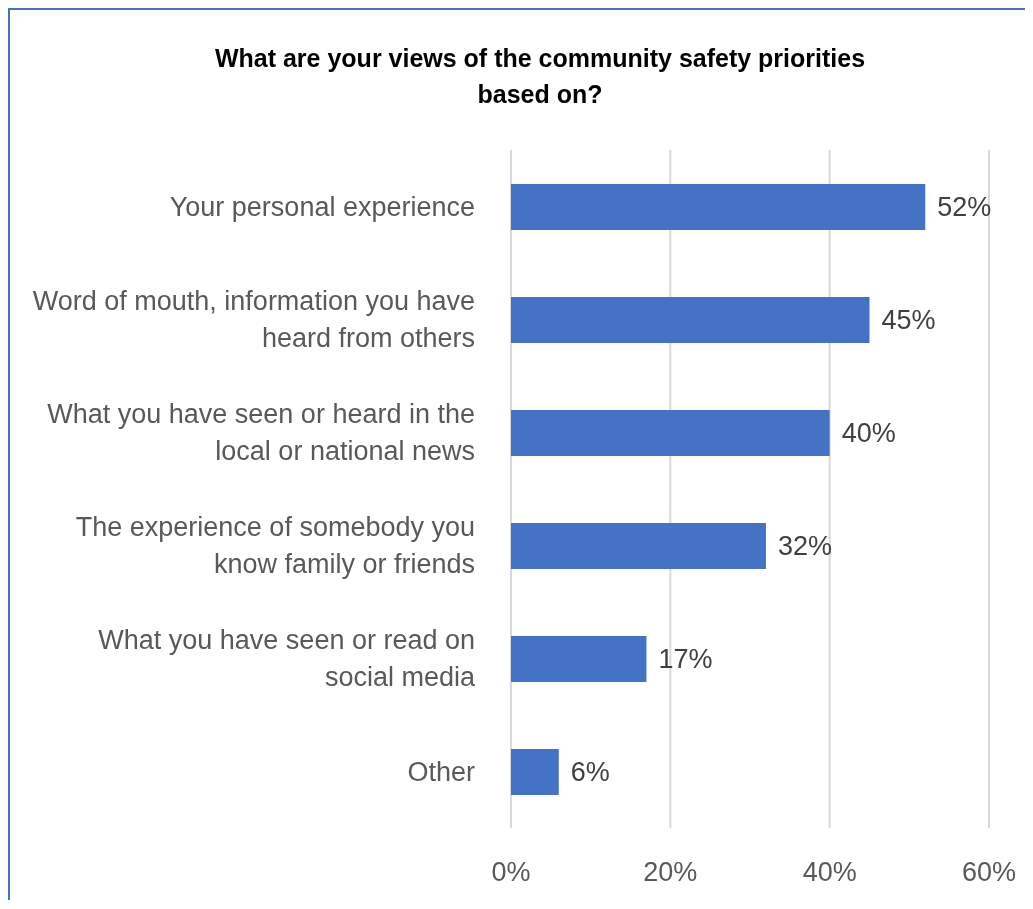  Describe the element at coordinates (511, 872) in the screenshot. I see `x-tick-label: 0%` at that location.